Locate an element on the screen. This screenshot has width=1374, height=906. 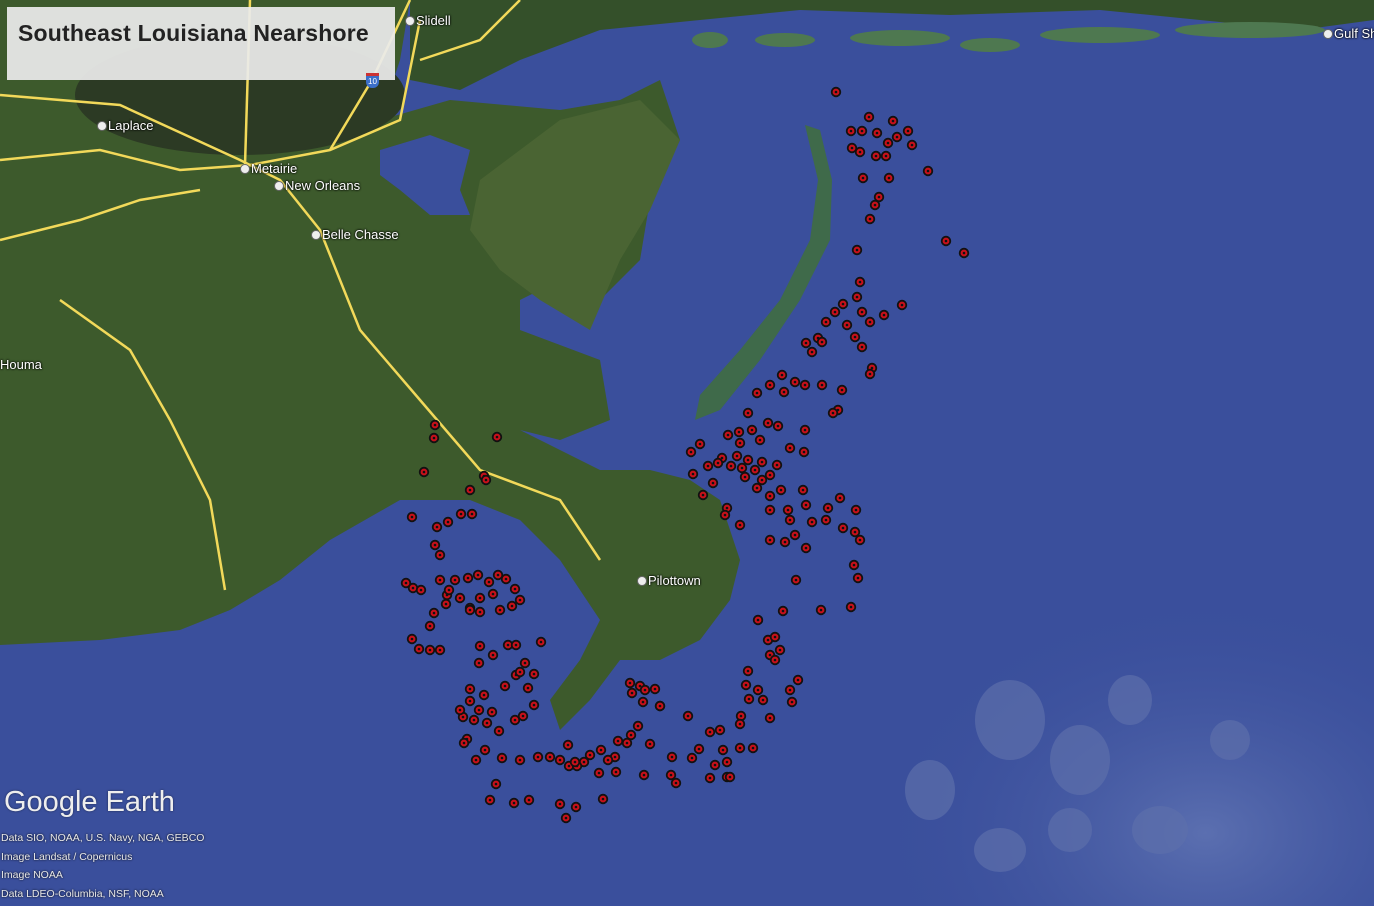
attribution-line: Image Landsat / Copernicus is located at coordinates (67, 857).